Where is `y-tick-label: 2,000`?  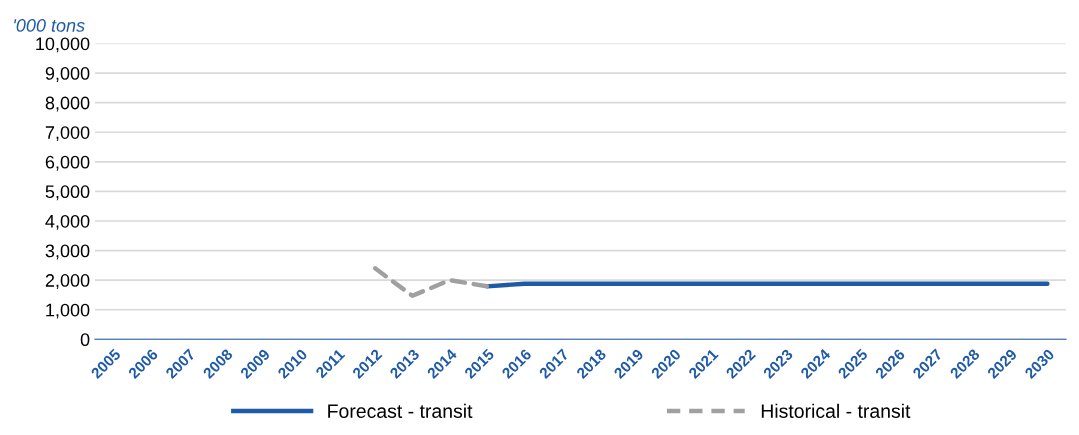
y-tick-label: 2,000 is located at coordinates (67, 281).